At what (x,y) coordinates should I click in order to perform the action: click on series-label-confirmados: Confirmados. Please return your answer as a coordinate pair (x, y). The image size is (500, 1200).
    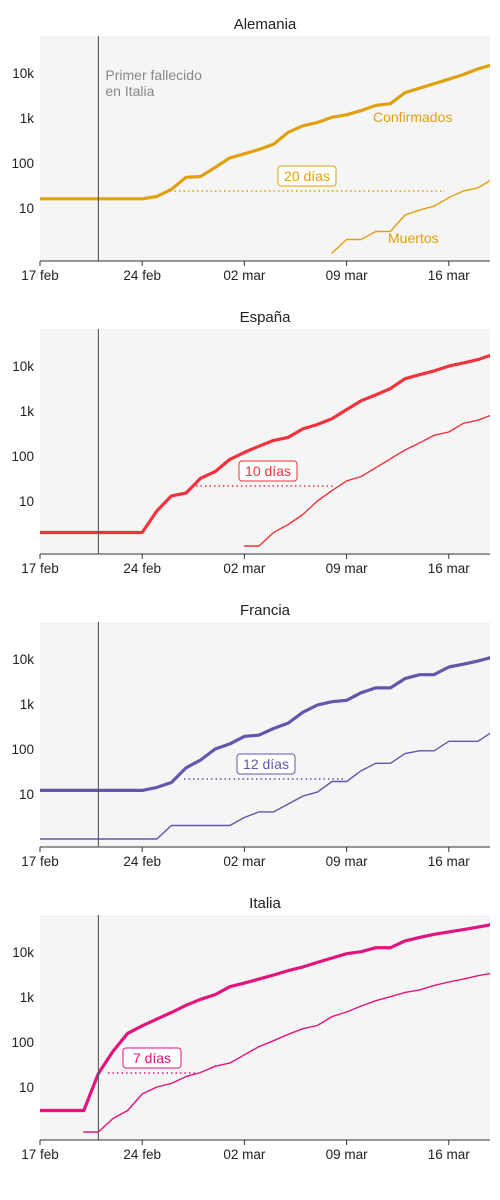
    Looking at the image, I should click on (412, 117).